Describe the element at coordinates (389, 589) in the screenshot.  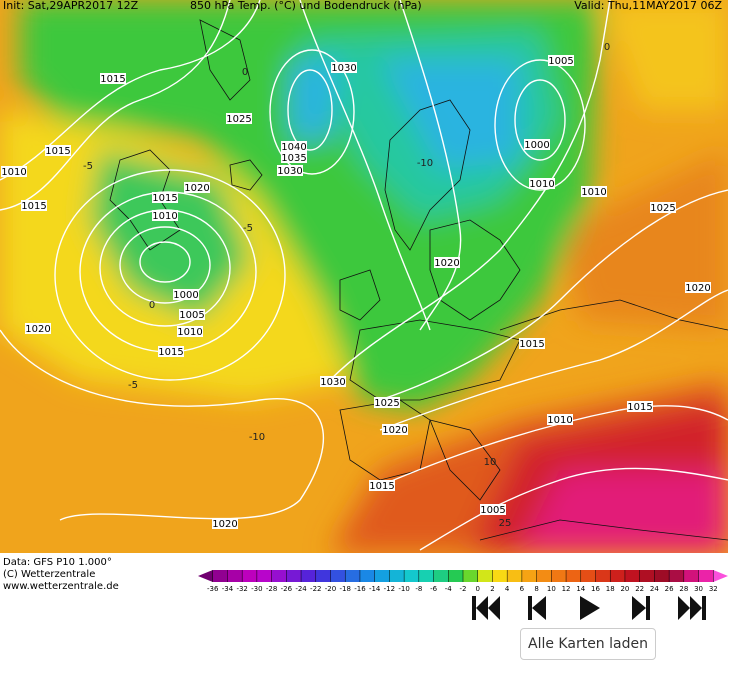
I see `colorbar-label: -12` at that location.